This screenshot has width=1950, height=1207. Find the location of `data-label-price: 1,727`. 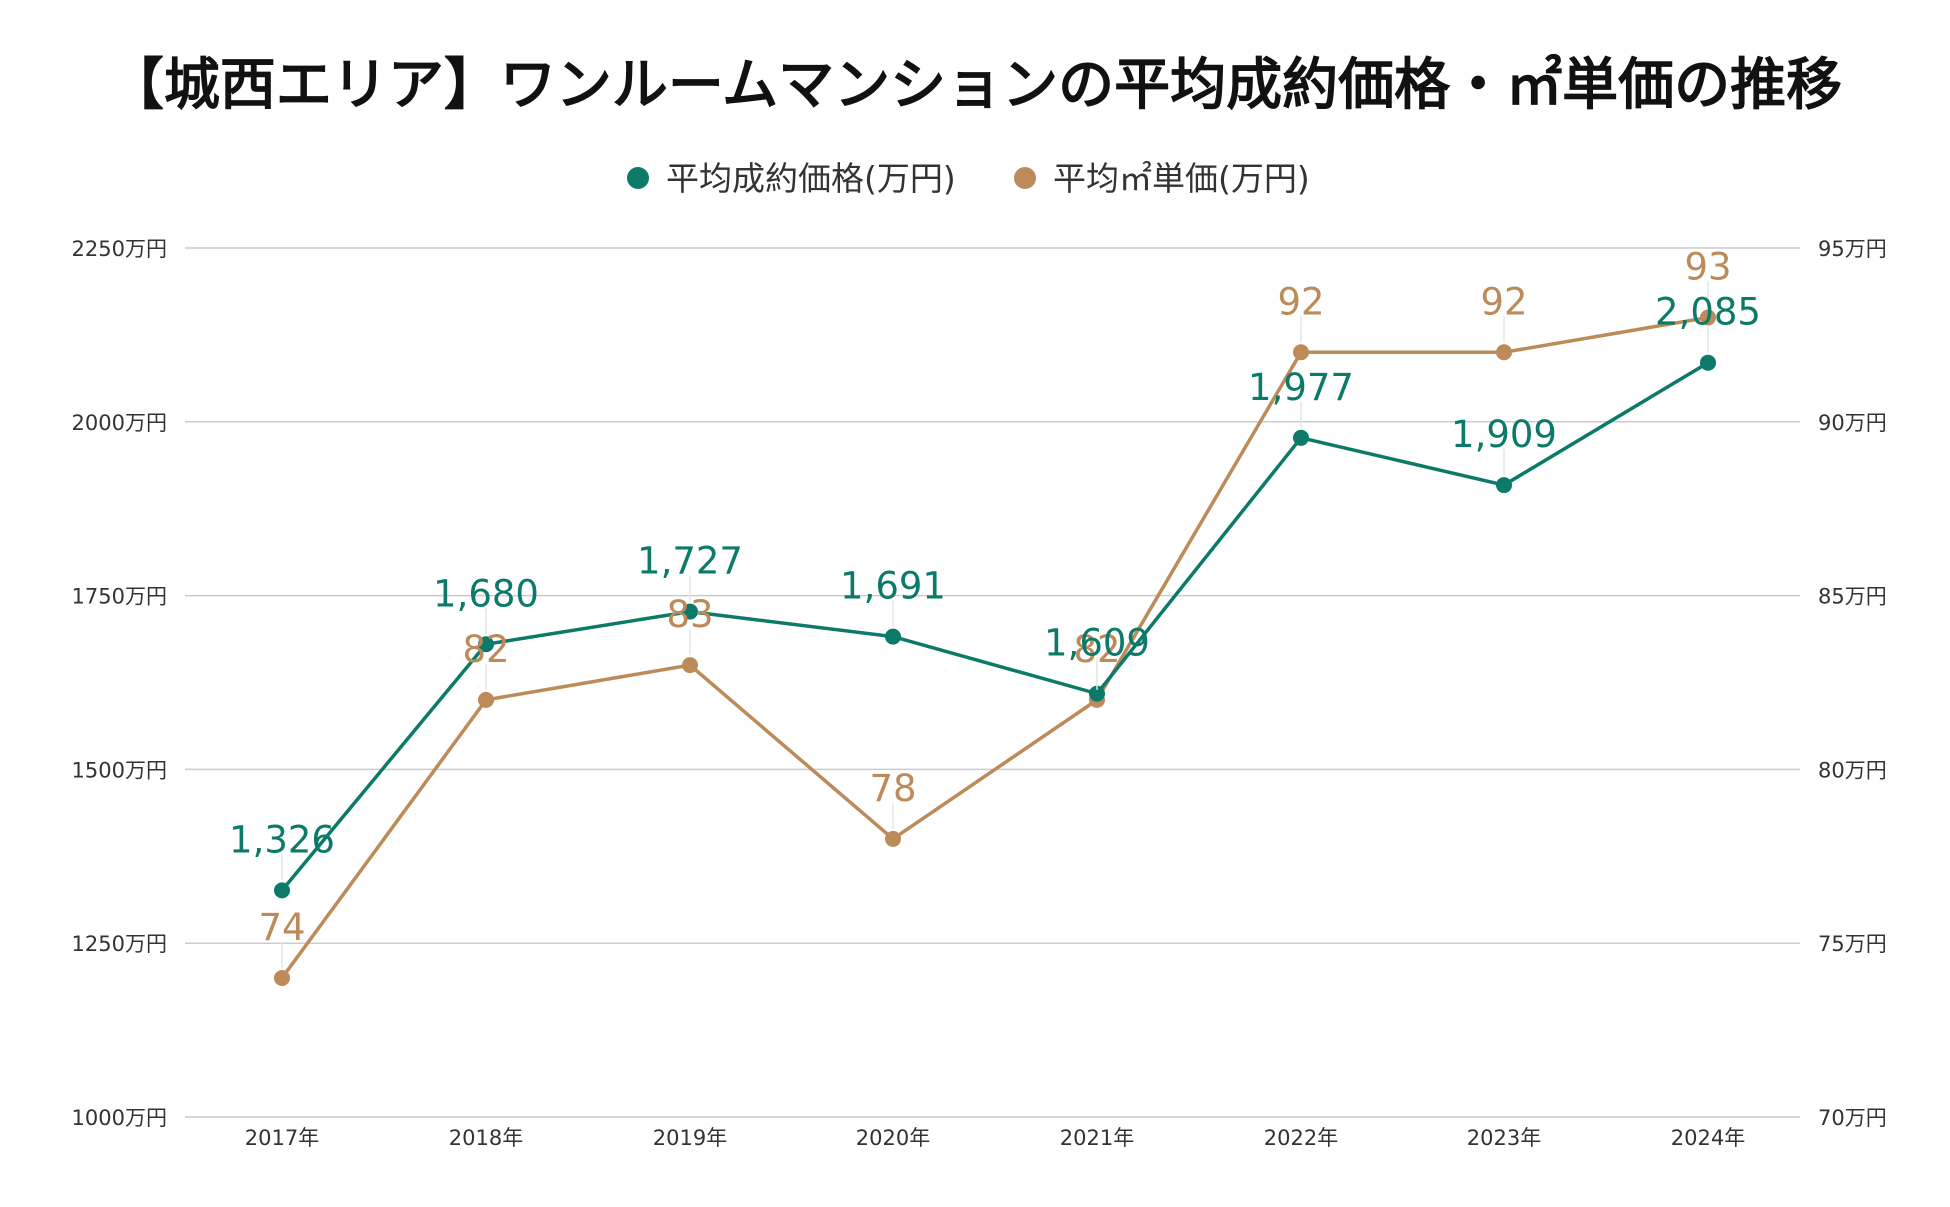

data-label-price: 1,727 is located at coordinates (690, 561).